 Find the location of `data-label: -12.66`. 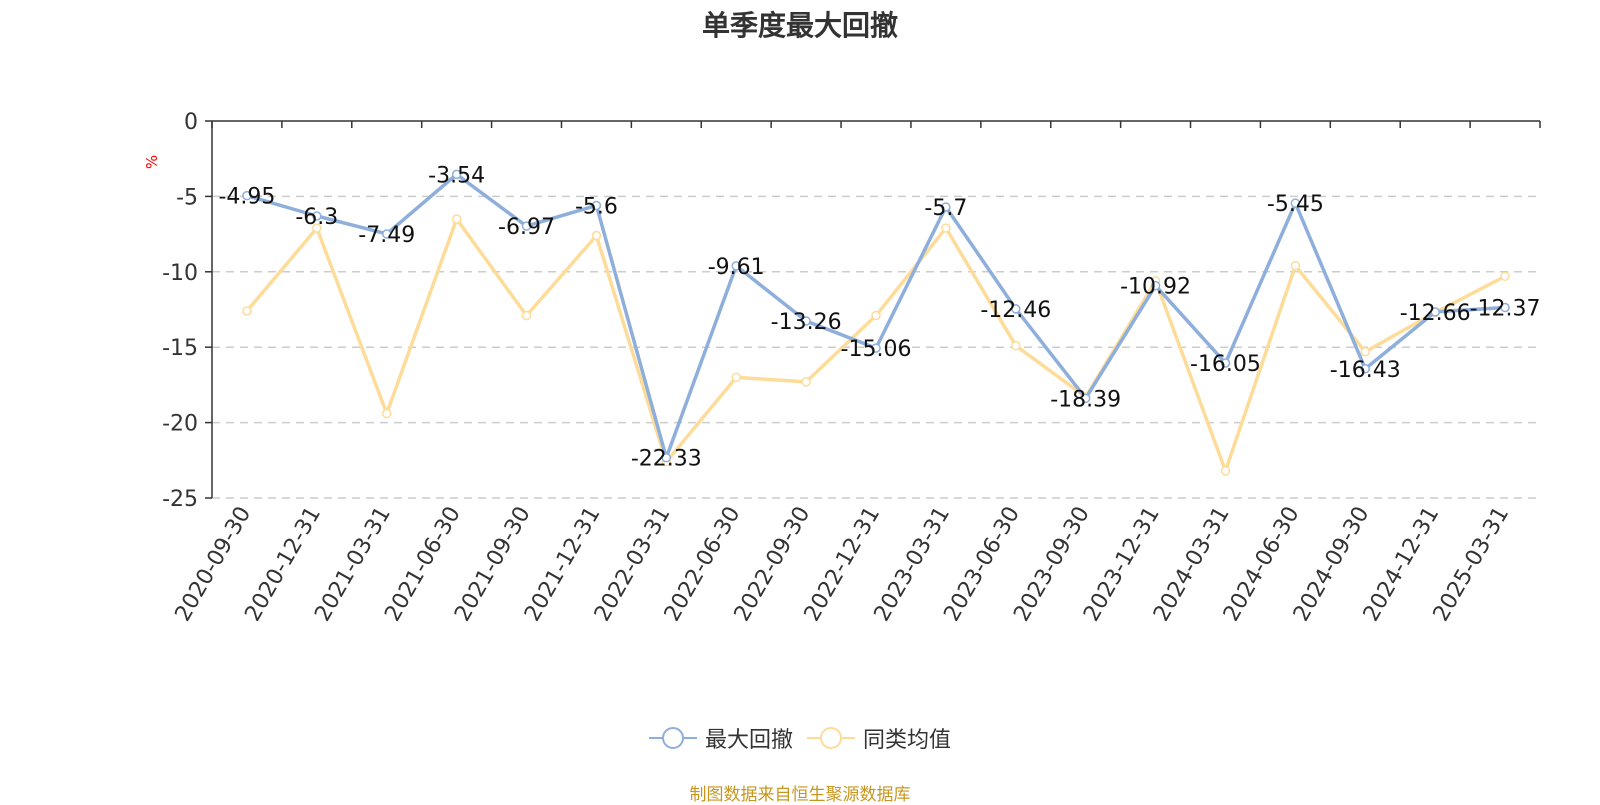

data-label: -12.66 is located at coordinates (1435, 313).